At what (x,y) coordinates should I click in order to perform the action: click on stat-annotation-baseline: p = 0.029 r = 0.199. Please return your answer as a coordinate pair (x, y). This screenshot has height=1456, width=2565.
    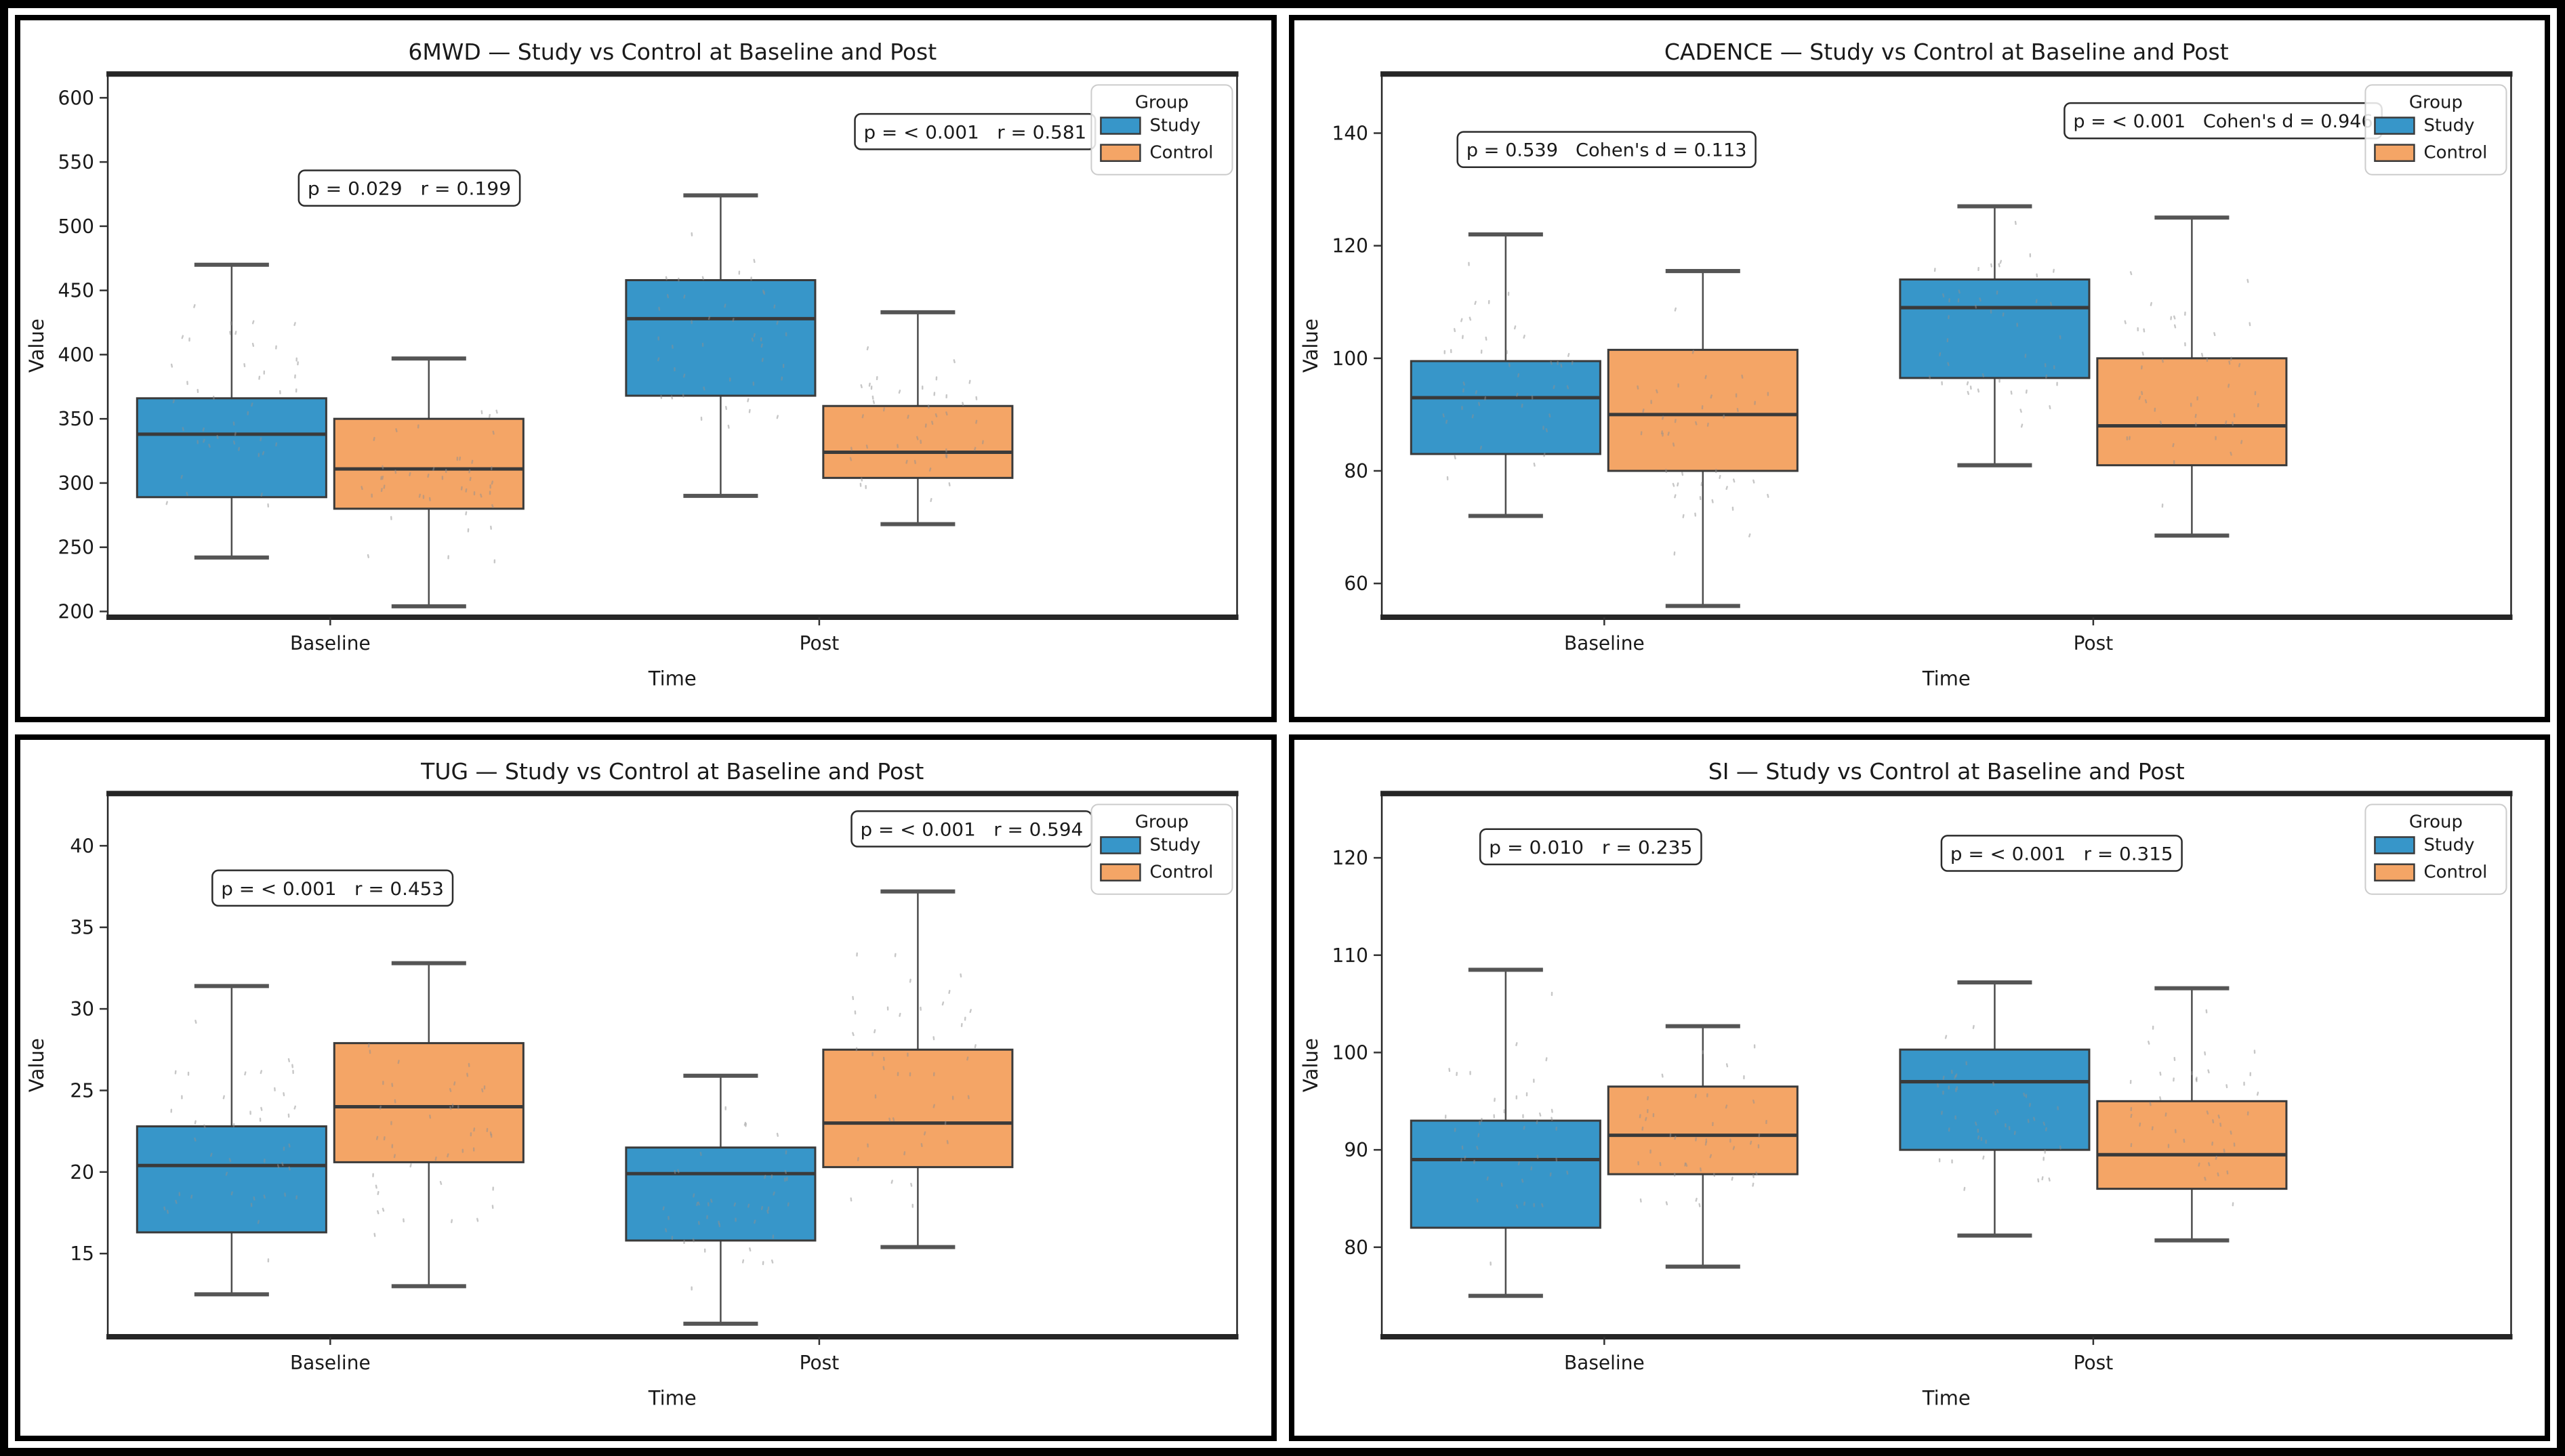
    Looking at the image, I should click on (409, 188).